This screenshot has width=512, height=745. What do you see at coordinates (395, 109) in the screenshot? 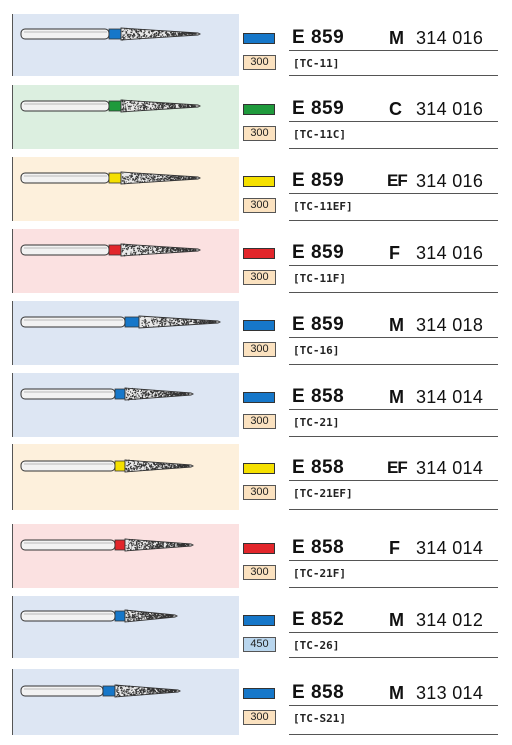
I see `grit-grade: C` at bounding box center [395, 109].